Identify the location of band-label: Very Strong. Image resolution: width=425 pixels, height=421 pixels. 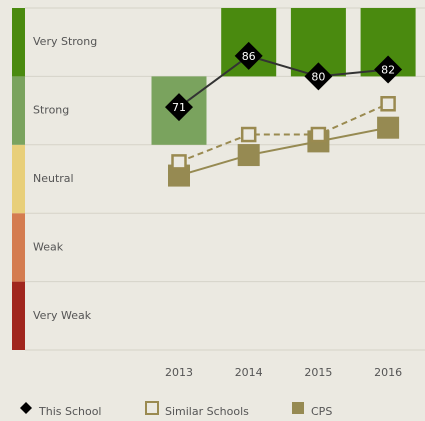
(65, 41).